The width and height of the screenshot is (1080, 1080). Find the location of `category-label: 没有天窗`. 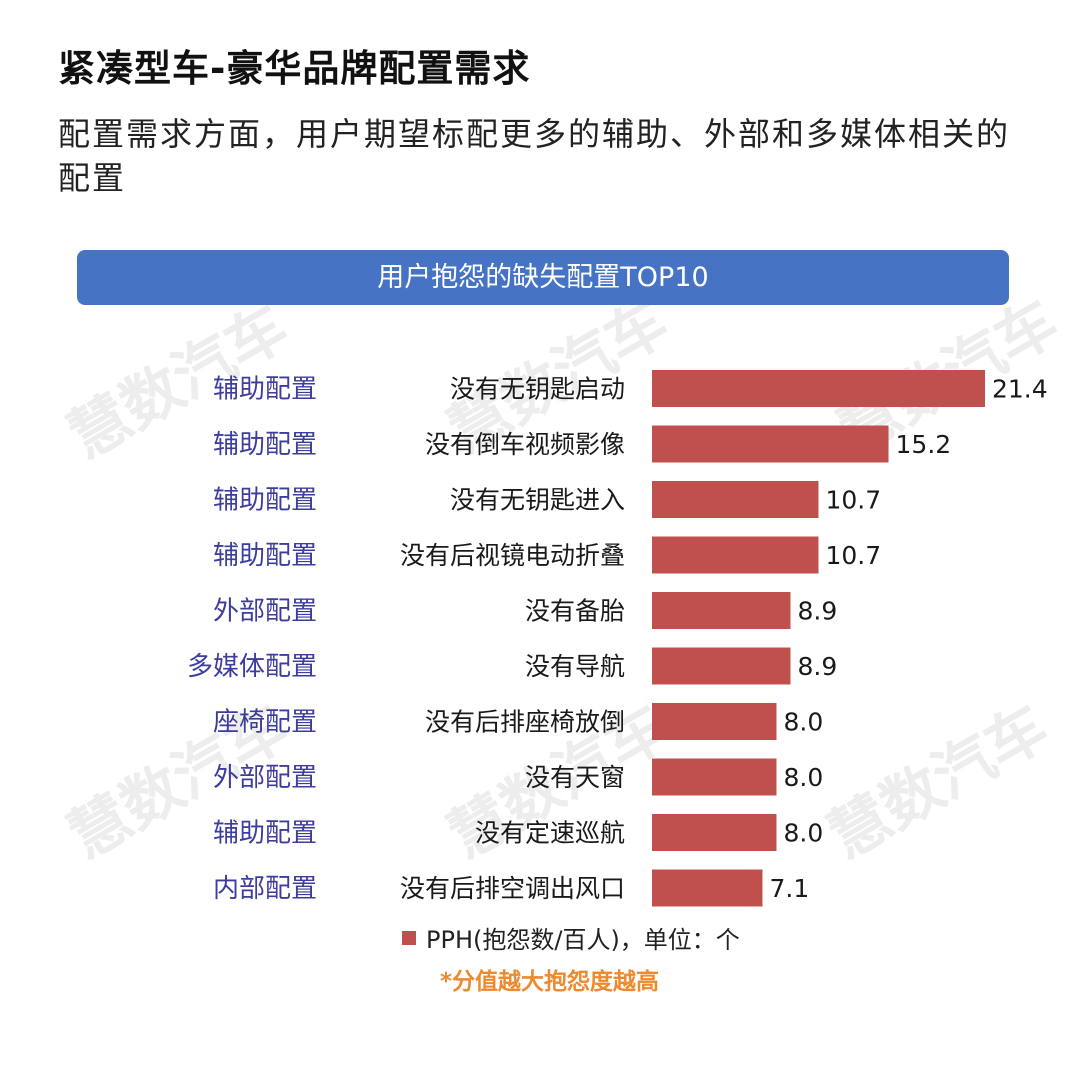

category-label: 没有天窗 is located at coordinates (575, 777).